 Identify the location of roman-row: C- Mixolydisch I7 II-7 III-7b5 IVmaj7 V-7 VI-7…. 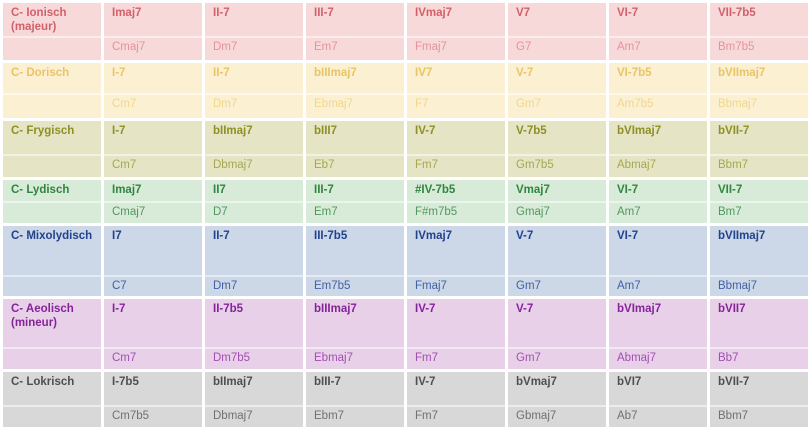
(405, 250).